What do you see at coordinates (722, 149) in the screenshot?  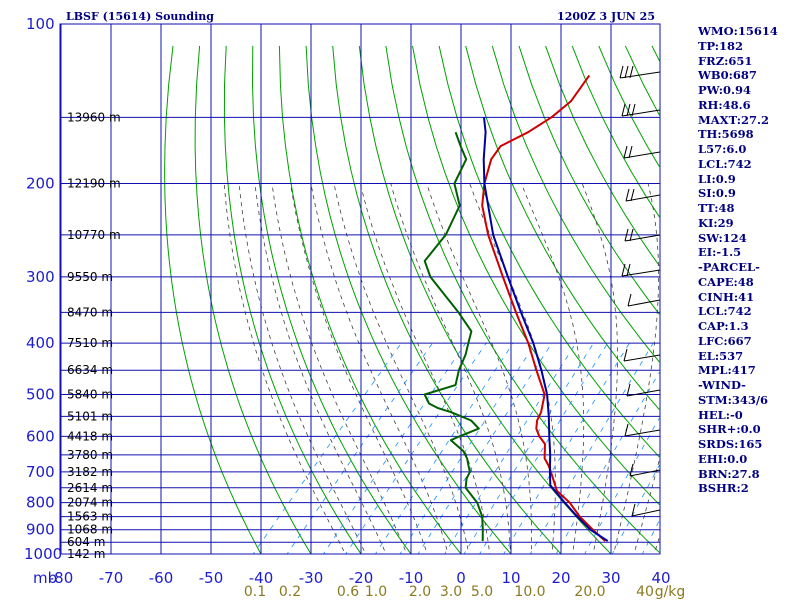 I see `index-line: L57:6.0` at bounding box center [722, 149].